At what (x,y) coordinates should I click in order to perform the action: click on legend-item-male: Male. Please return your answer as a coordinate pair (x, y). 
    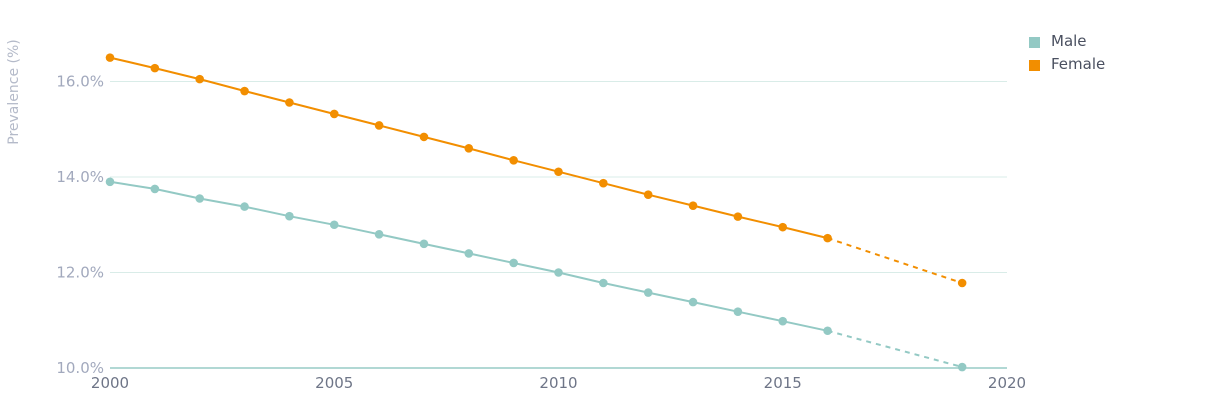
    Looking at the image, I should click on (1058, 41).